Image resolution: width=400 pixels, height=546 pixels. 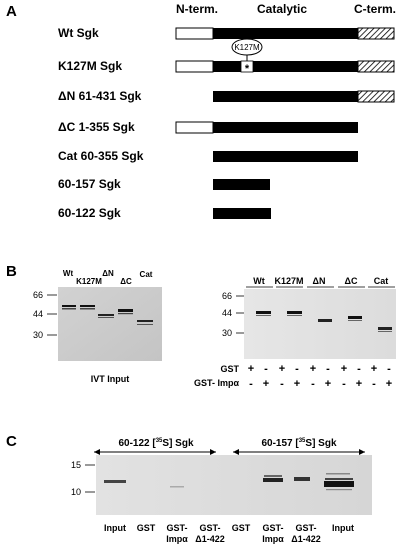 I want to click on ivt-marker-30: 30, so click(x=38, y=335).